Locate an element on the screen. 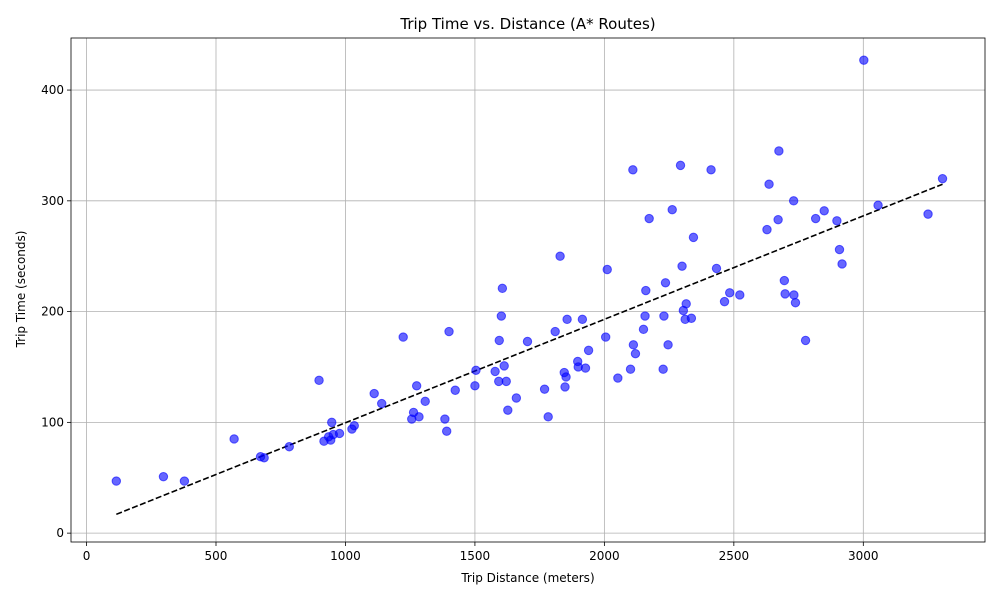 This screenshot has height=600, width=1000. x-tick-label: 1500 is located at coordinates (475, 556).